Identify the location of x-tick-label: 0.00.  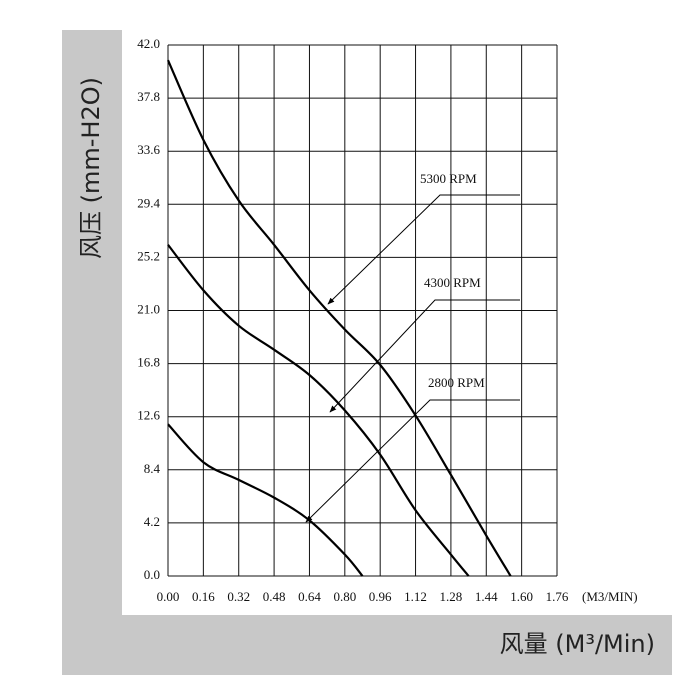
(168, 596).